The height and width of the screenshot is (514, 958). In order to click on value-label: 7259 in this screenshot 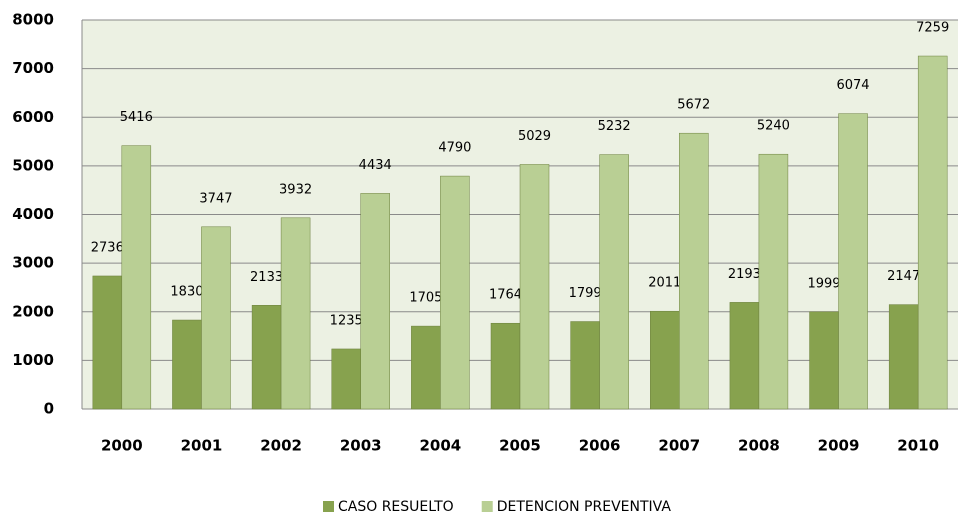, I will do `click(932, 28)`.